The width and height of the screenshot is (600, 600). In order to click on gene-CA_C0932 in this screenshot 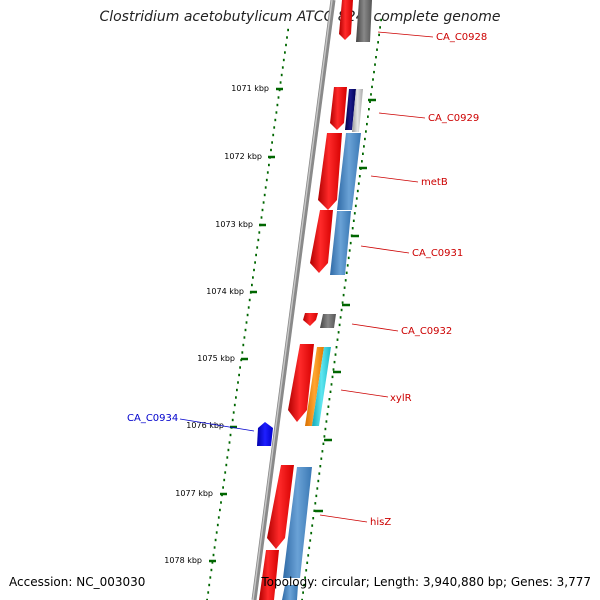, I will do `click(310, 319)`.